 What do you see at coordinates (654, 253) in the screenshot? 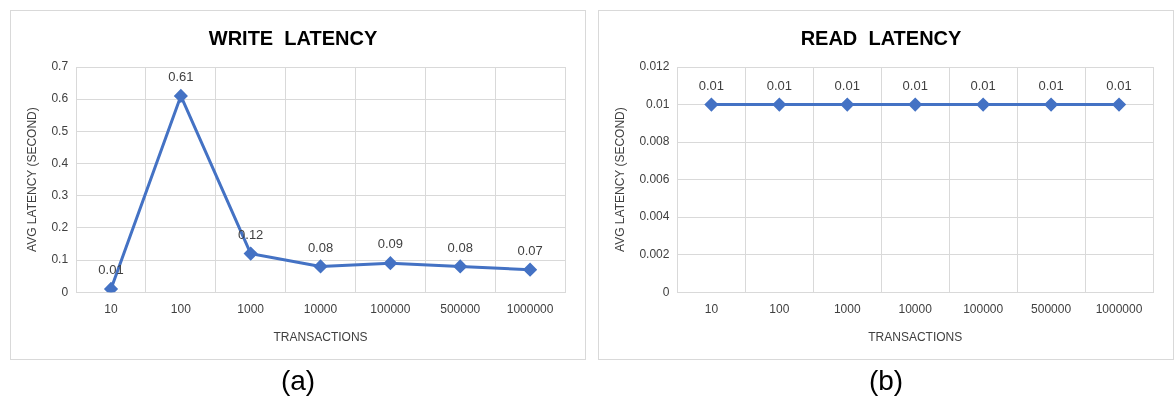
I see `y-tick-label: 0.002` at bounding box center [654, 253].